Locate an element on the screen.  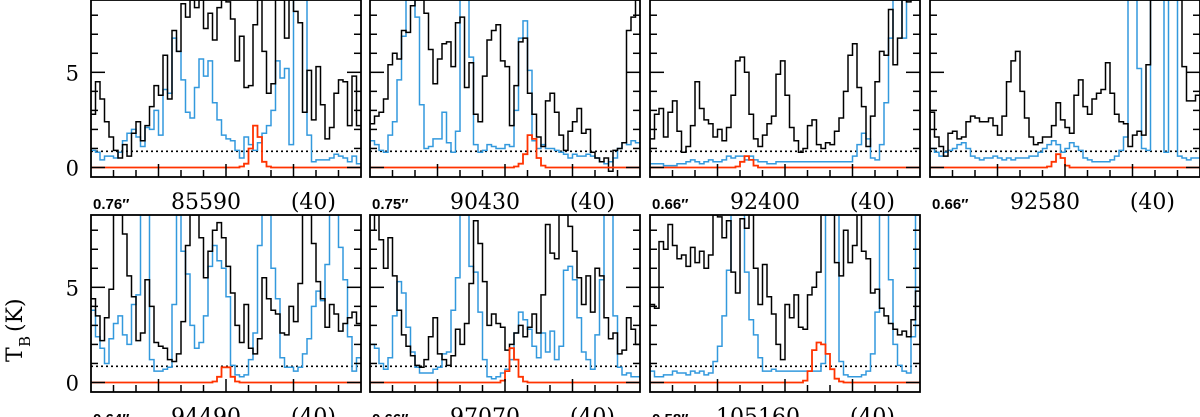
beam-size-label: 0.76″ is located at coordinates (111, 204).